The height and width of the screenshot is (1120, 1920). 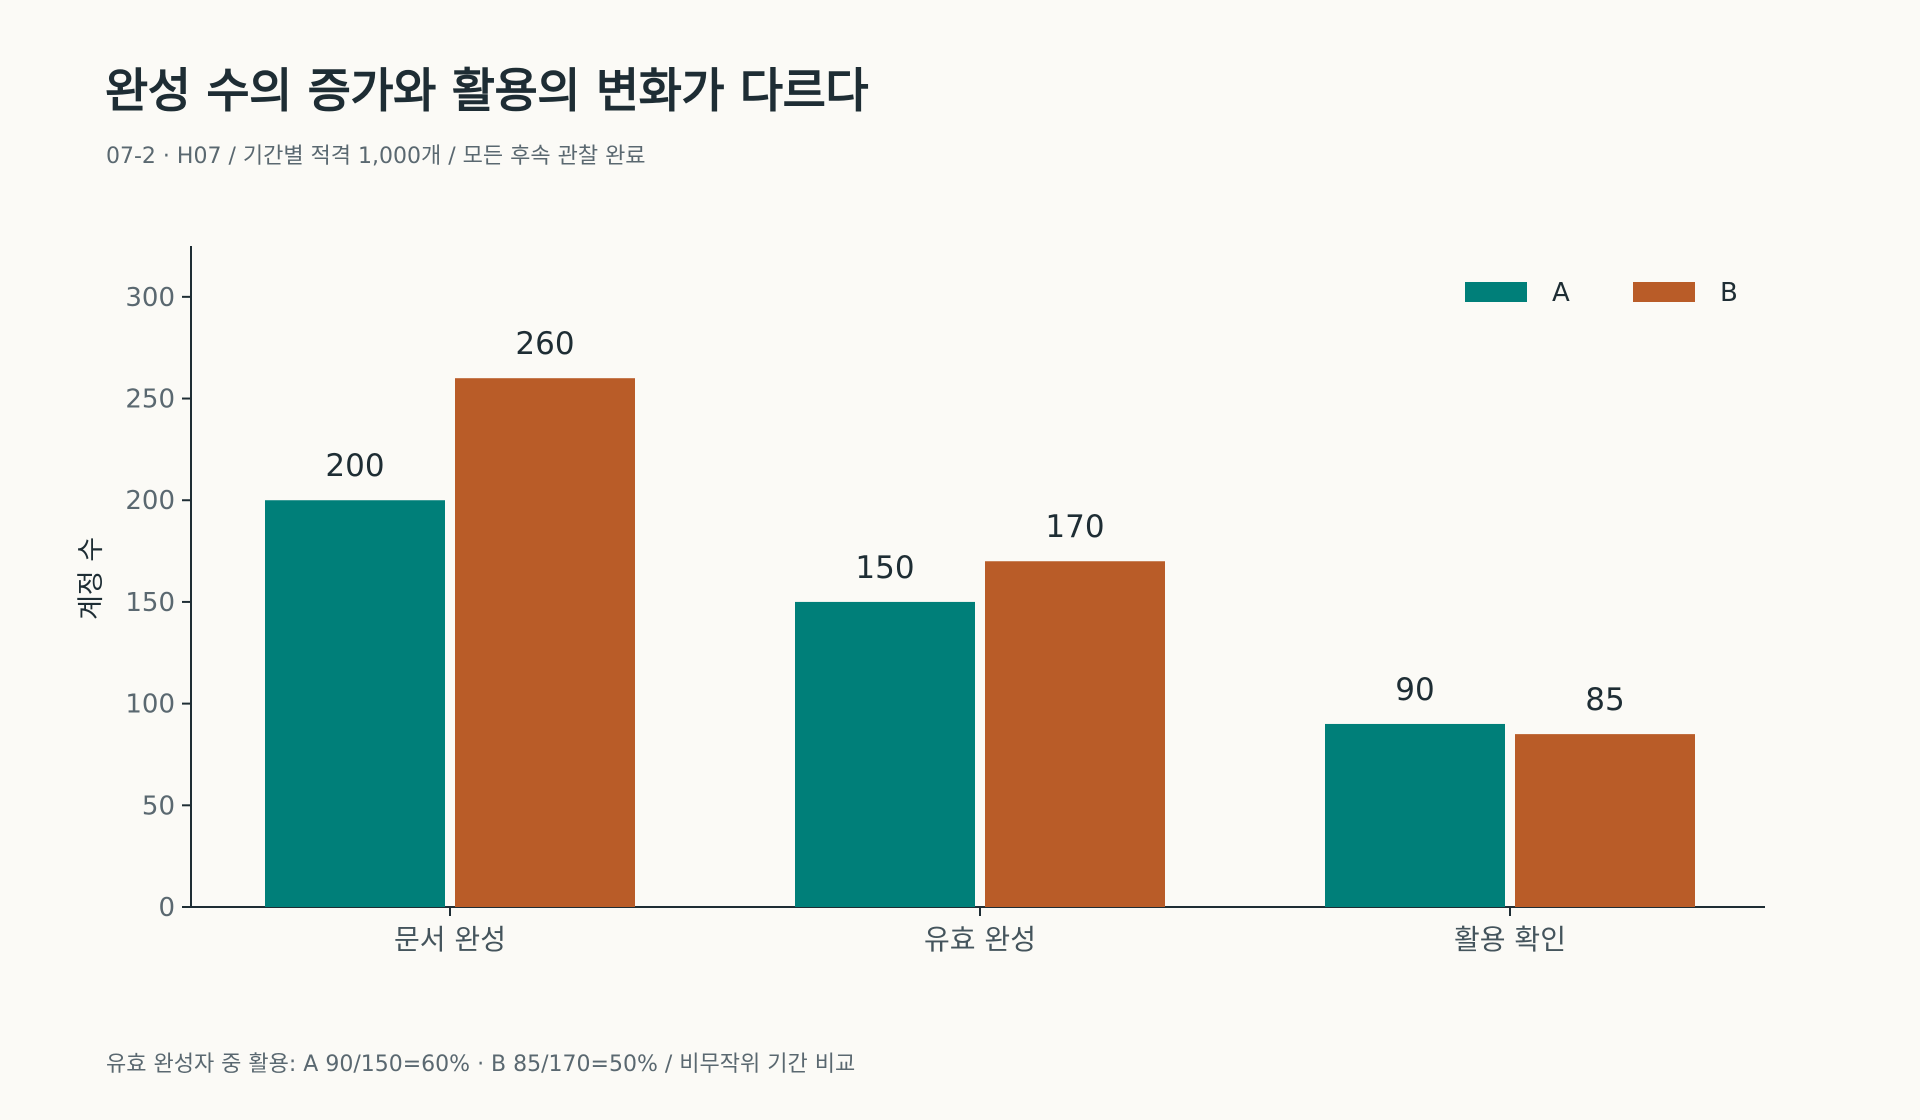 I want to click on data-label-b: 170, so click(x=1074, y=527).